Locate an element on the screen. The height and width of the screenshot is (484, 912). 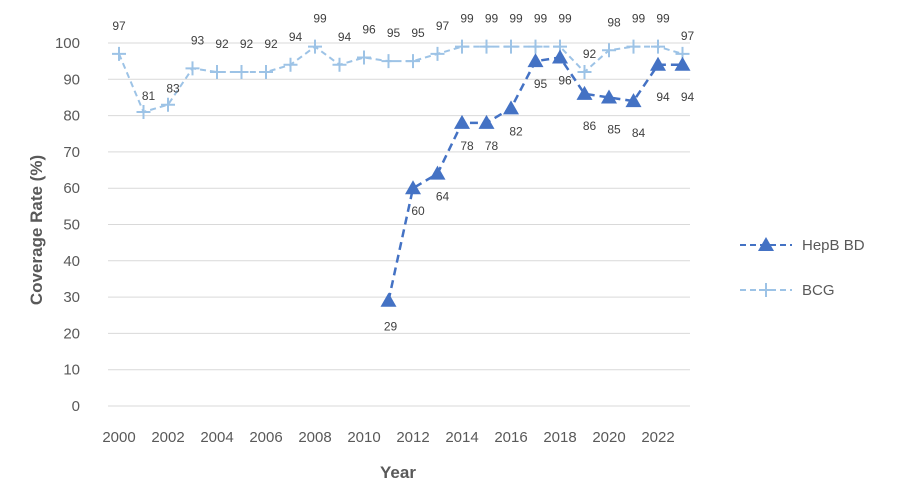
legend-label: HepB BD is located at coordinates (833, 245).